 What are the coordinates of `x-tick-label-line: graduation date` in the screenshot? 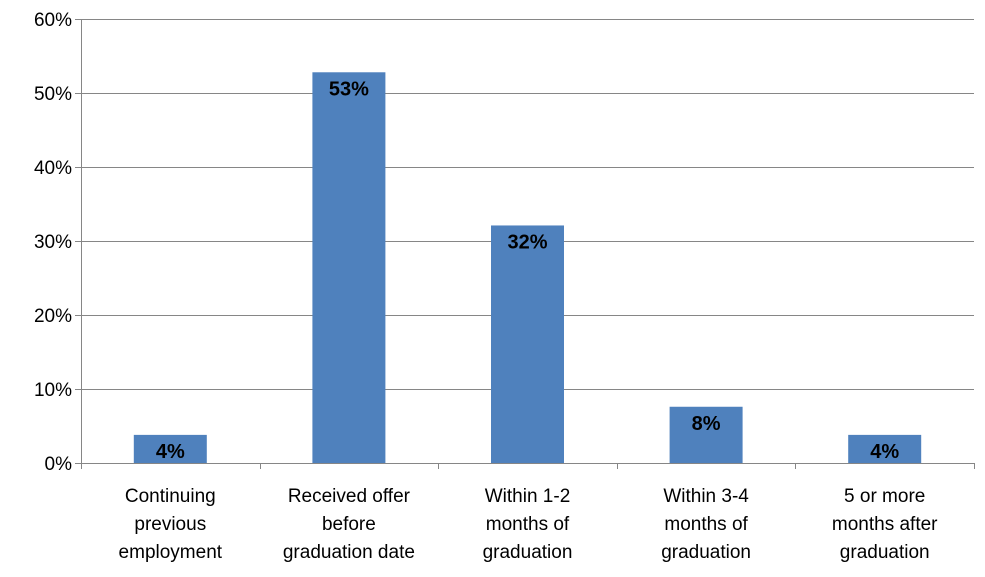 It's located at (349, 552).